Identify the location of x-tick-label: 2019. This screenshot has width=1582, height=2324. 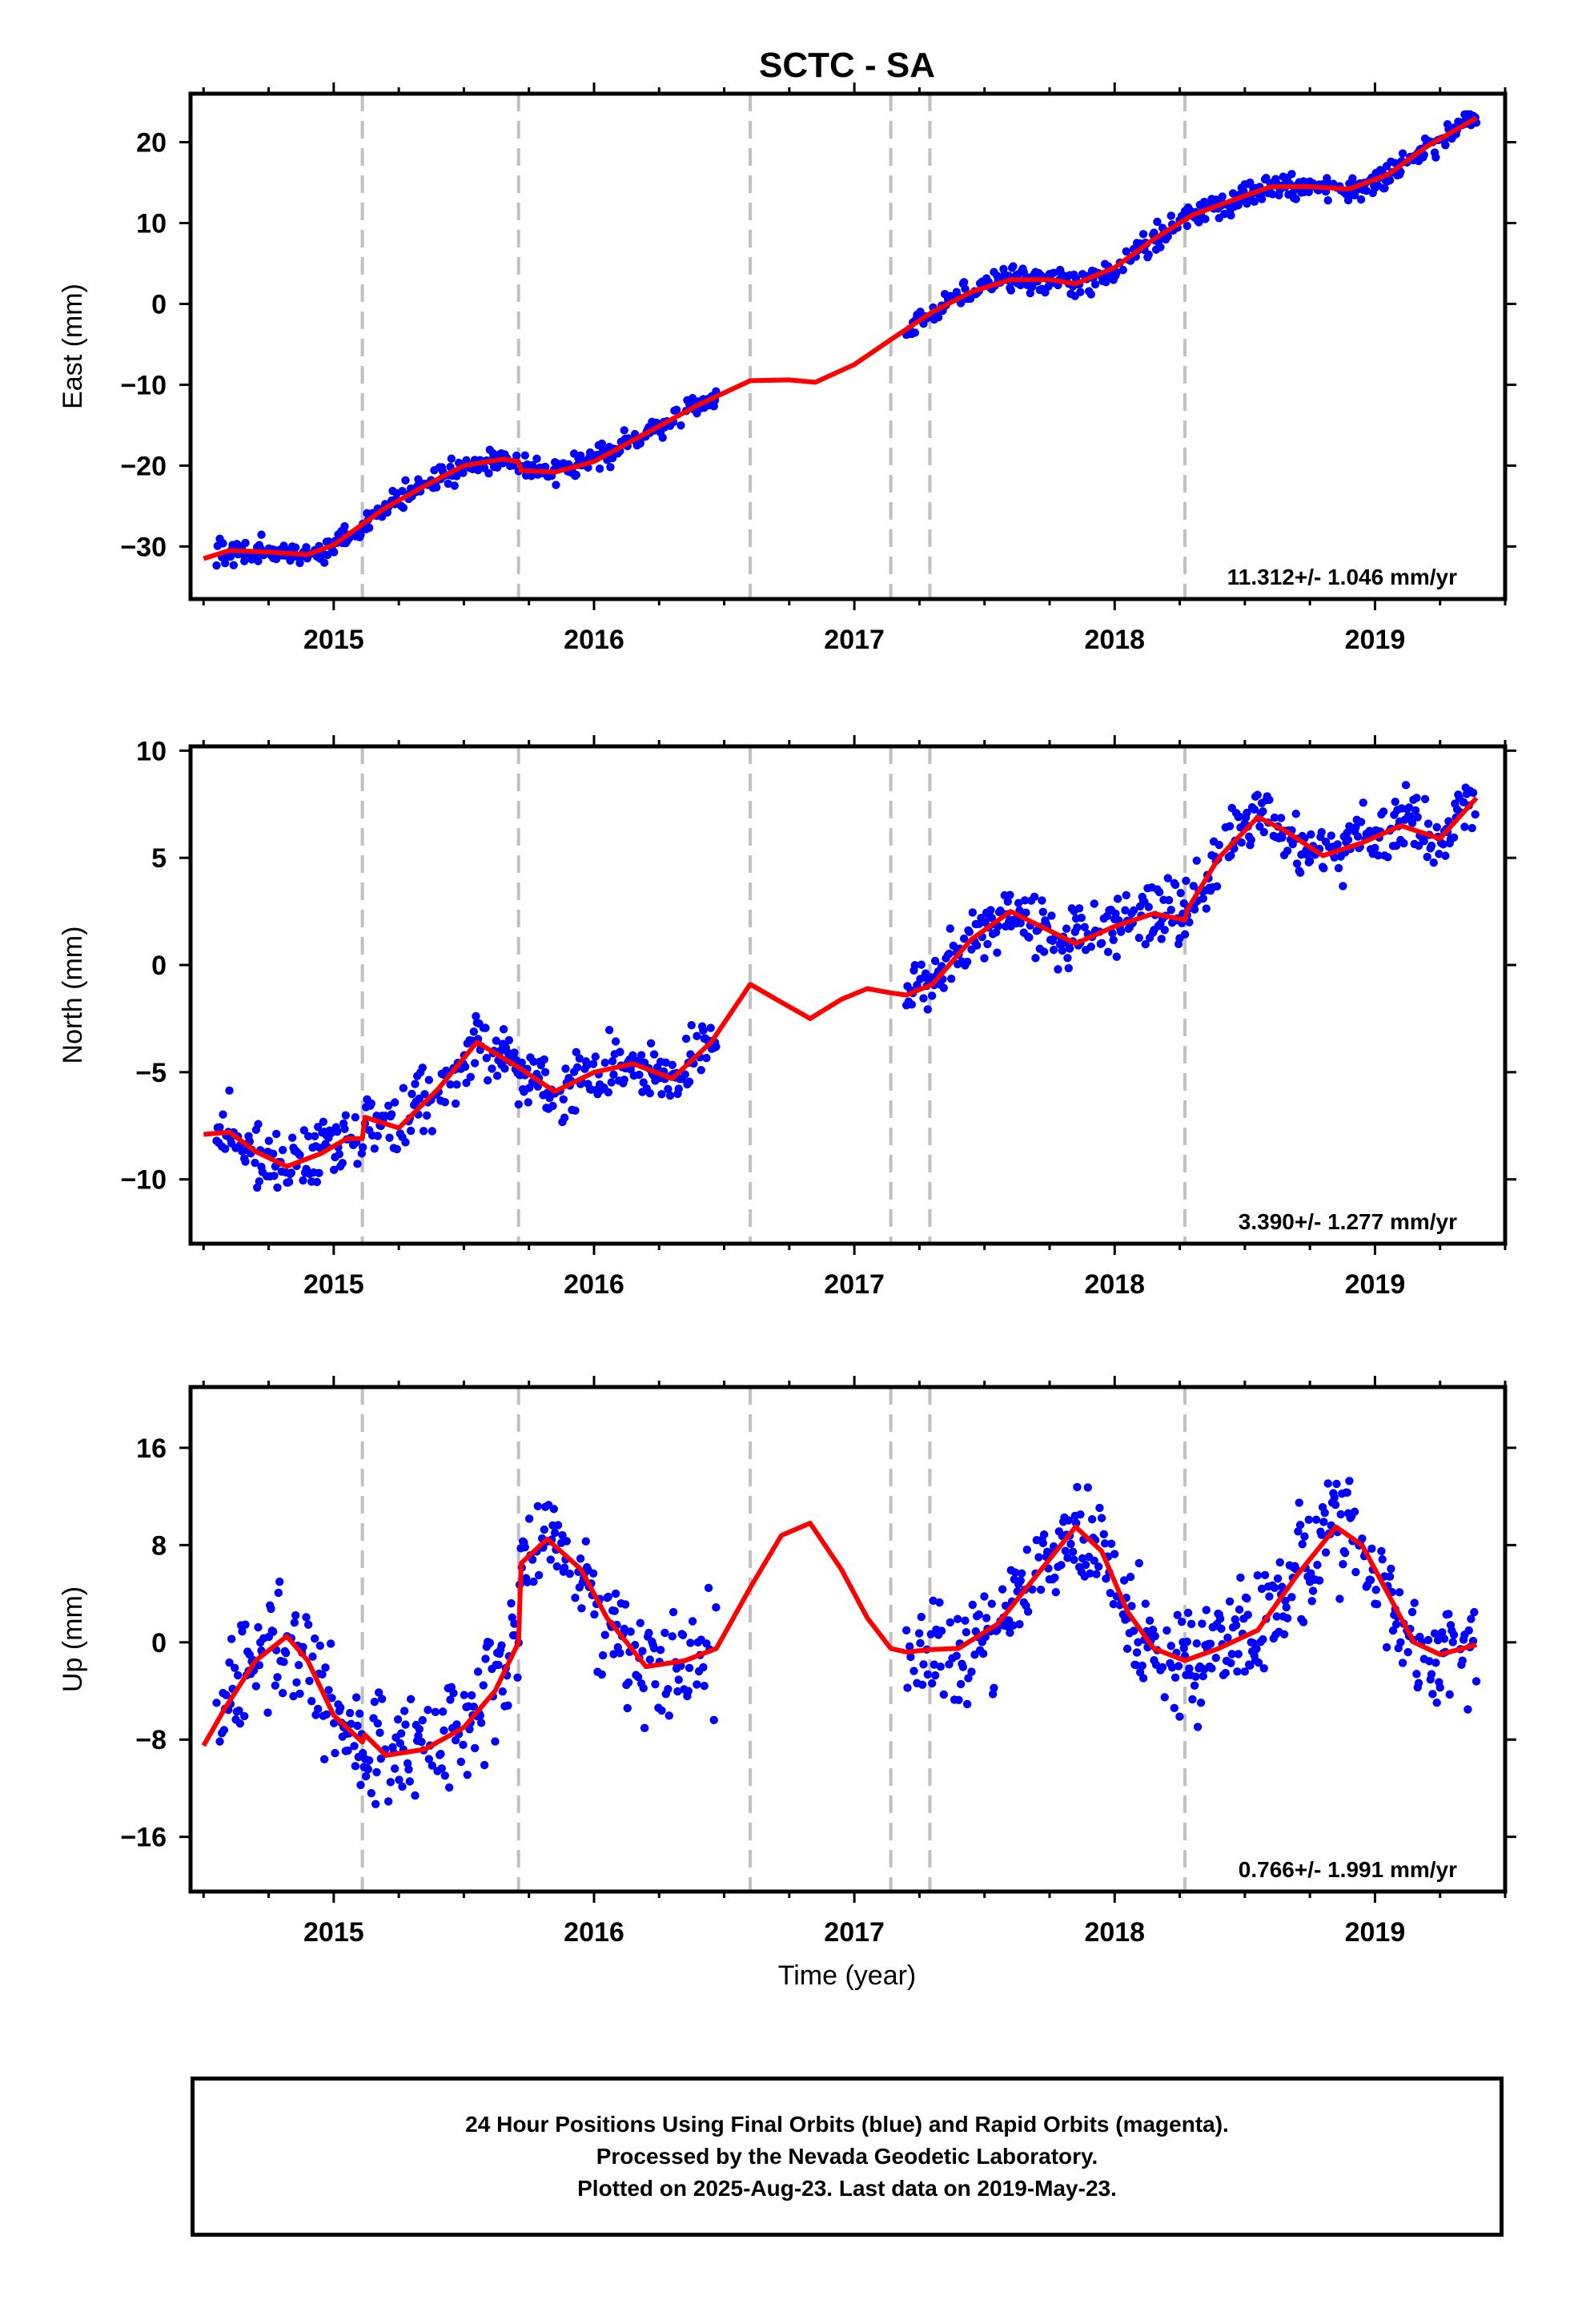
(1376, 1284).